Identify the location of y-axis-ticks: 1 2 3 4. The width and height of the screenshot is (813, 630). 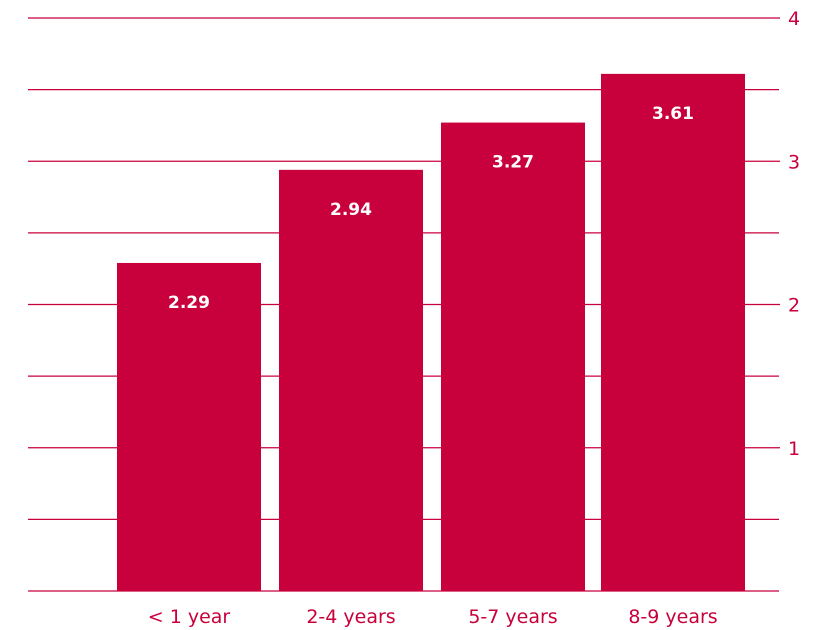
(794, 234).